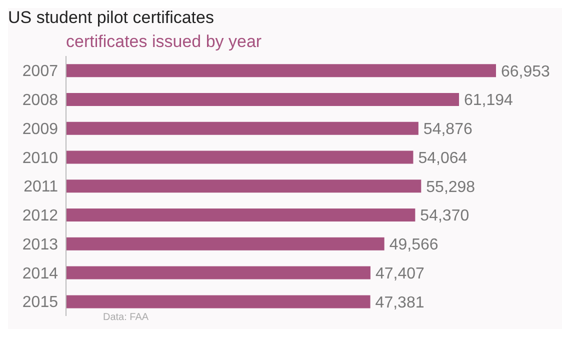  I want to click on chart-subtitle: certificates issued by year, so click(164, 42).